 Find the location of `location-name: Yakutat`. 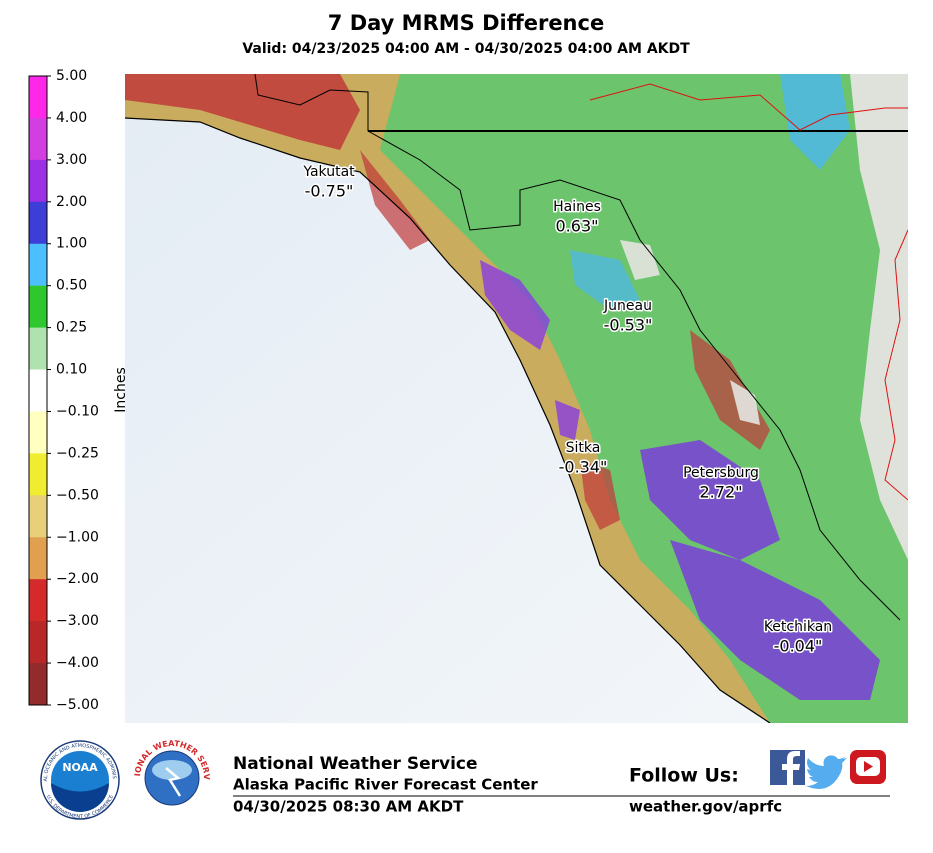

location-name: Yakutat is located at coordinates (328, 172).